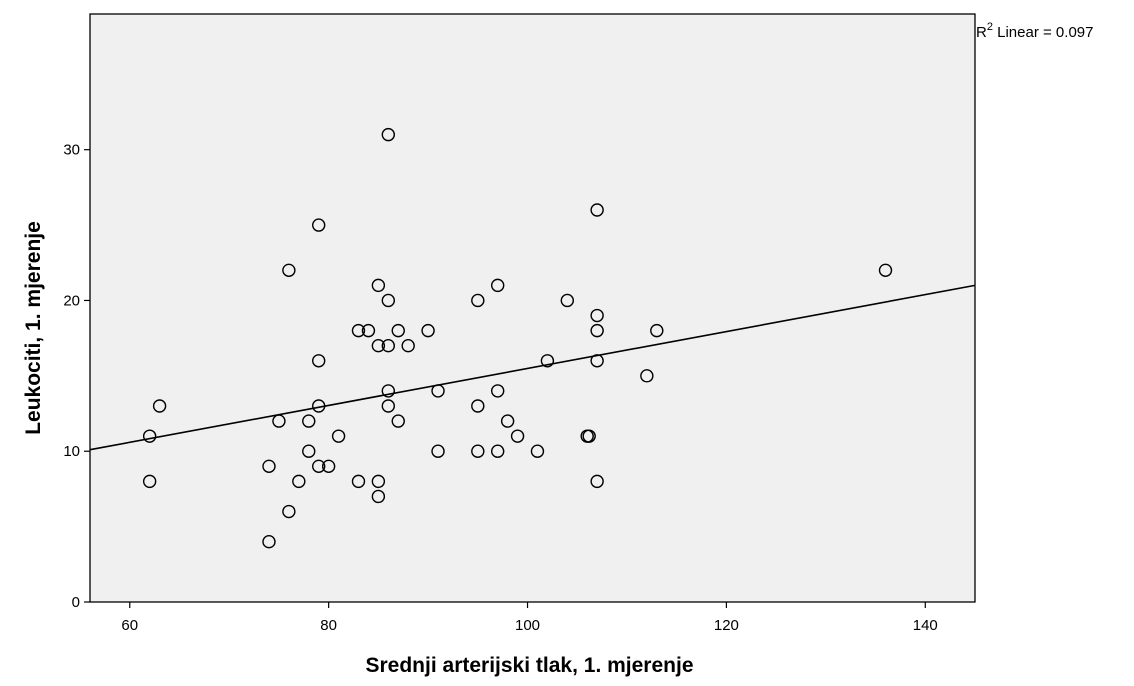 The width and height of the screenshot is (1134, 686). What do you see at coordinates (71, 300) in the screenshot?
I see `y-tick-label: 20` at bounding box center [71, 300].